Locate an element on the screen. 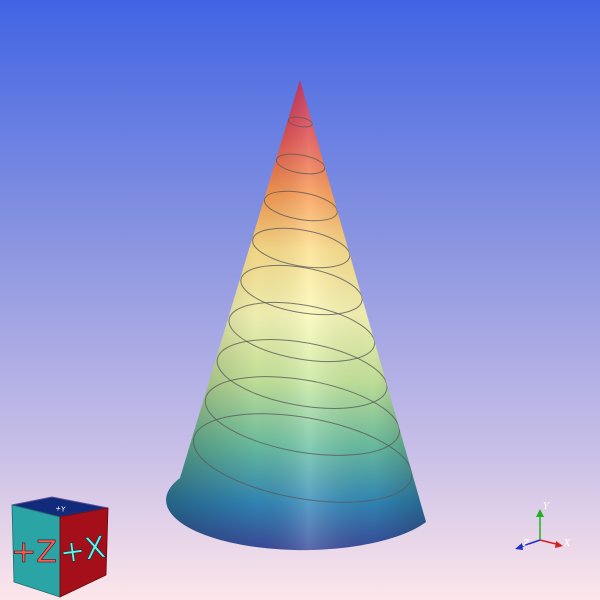  cube-right-label: +X is located at coordinates (83, 550).